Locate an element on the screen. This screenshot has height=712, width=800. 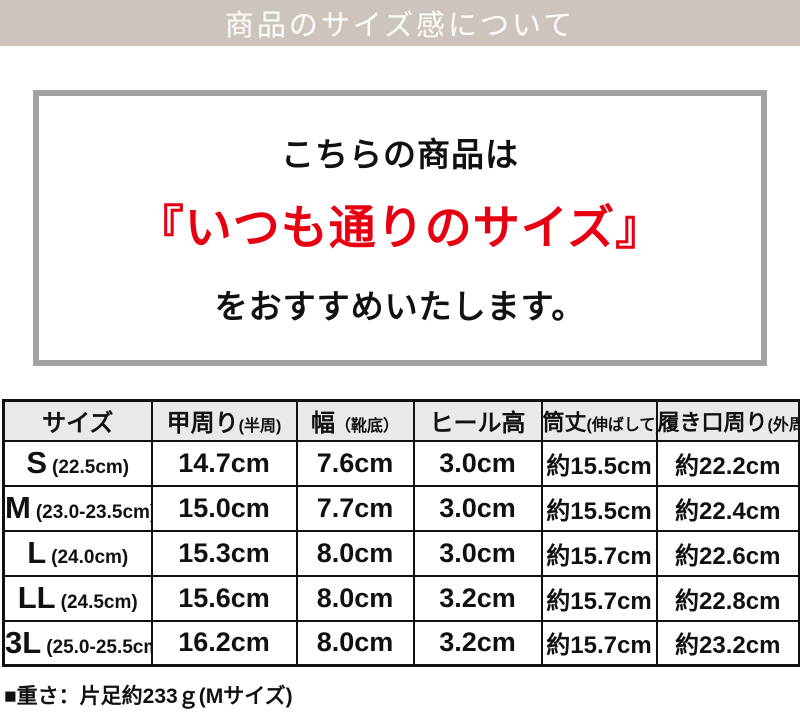
size-label: L is located at coordinates (37, 552).